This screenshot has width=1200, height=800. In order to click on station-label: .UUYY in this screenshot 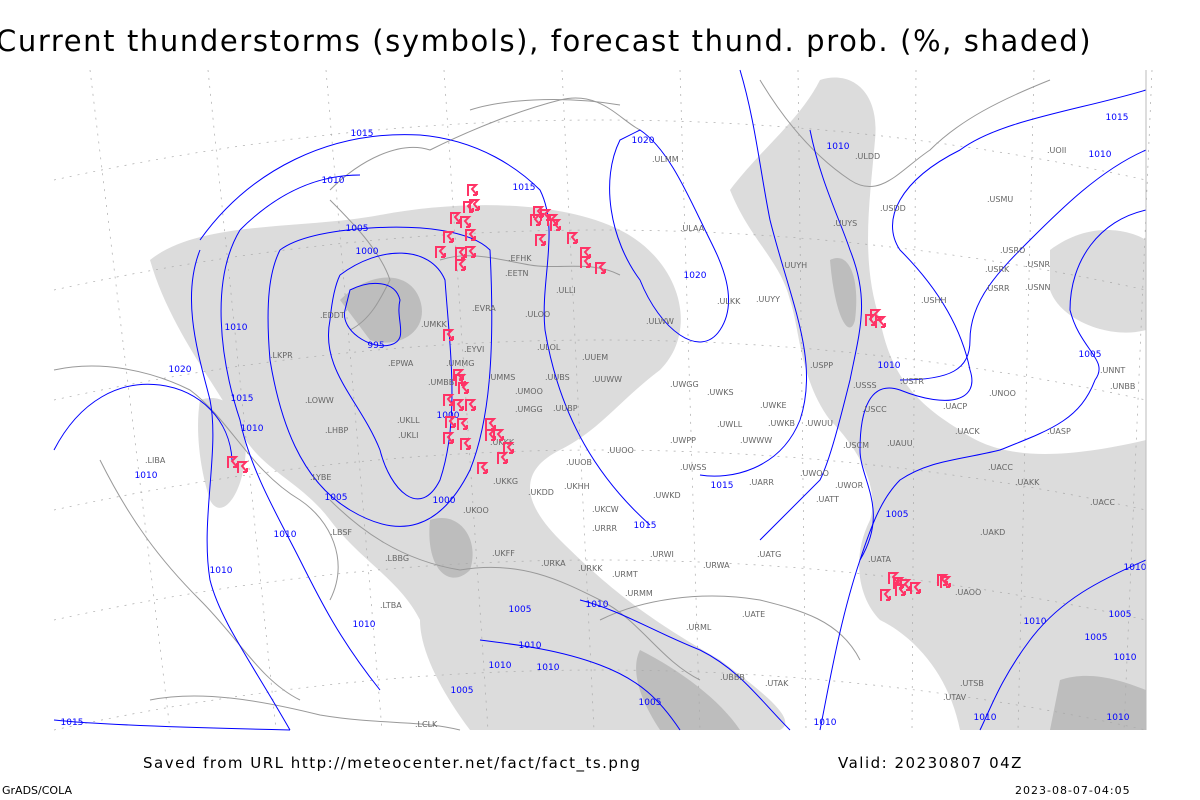, I will do `click(768, 299)`.